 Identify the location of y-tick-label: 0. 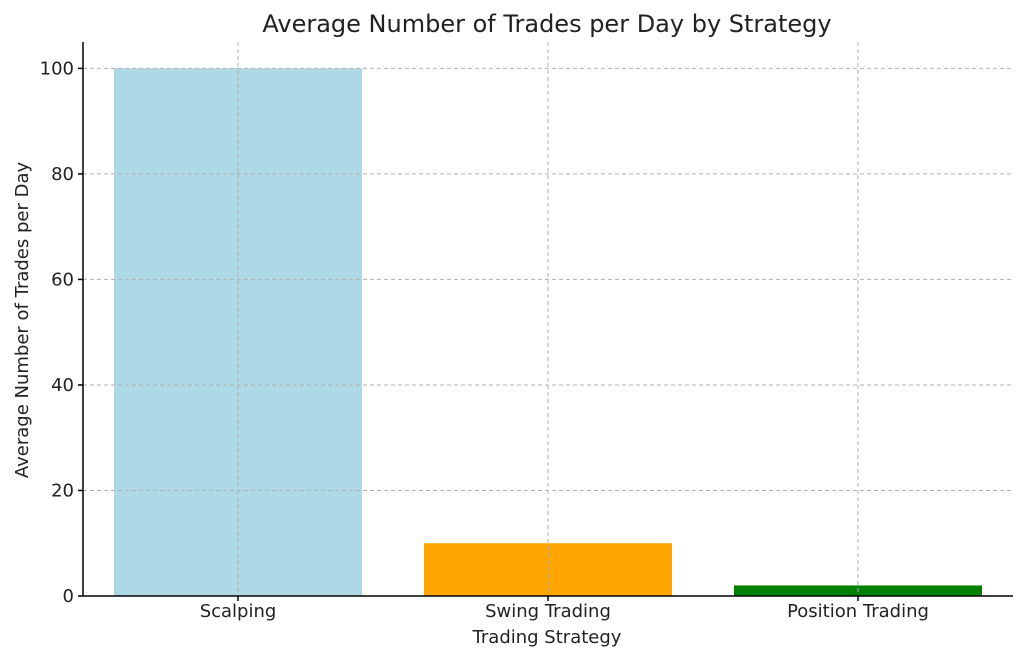
(68, 596).